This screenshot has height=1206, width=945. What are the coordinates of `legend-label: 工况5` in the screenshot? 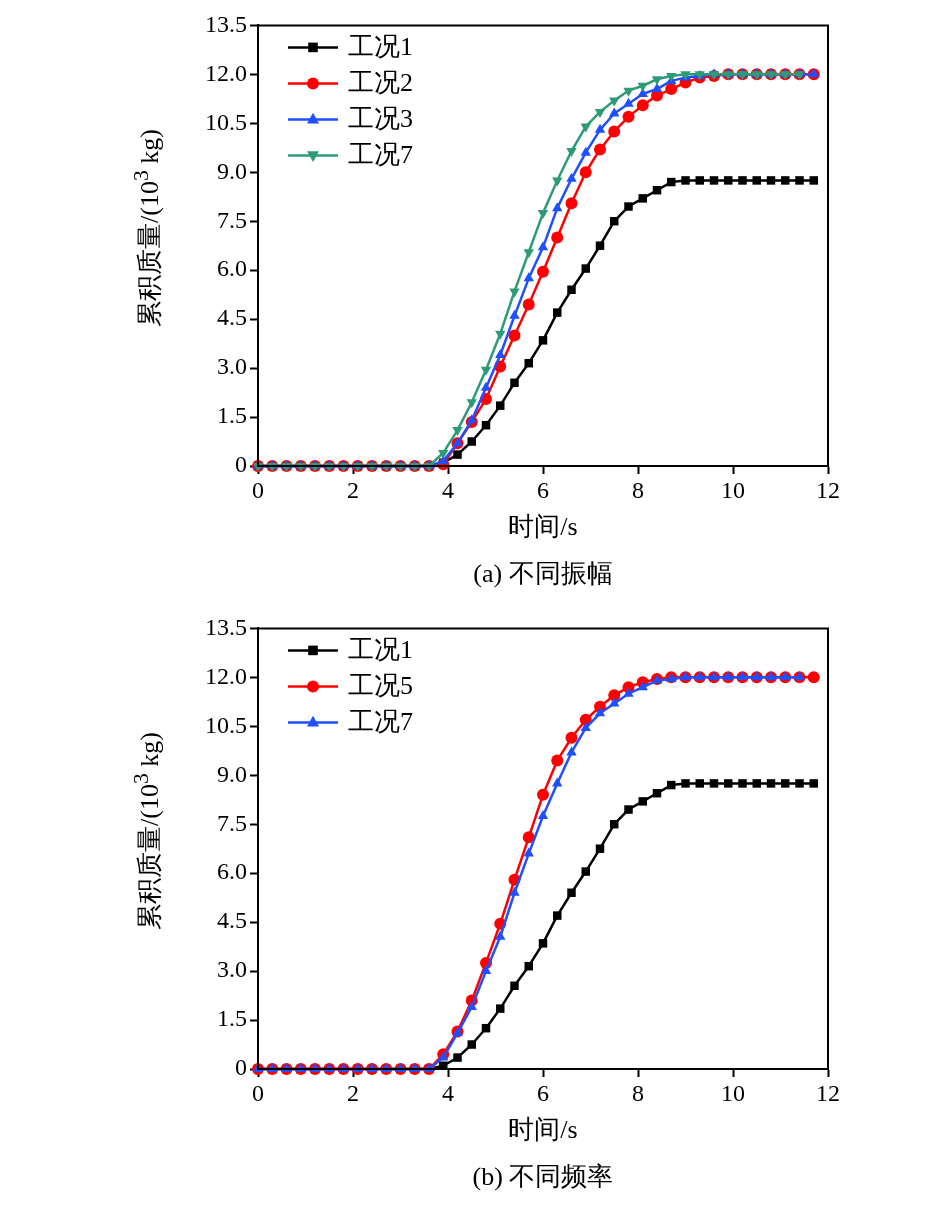 It's located at (380, 686).